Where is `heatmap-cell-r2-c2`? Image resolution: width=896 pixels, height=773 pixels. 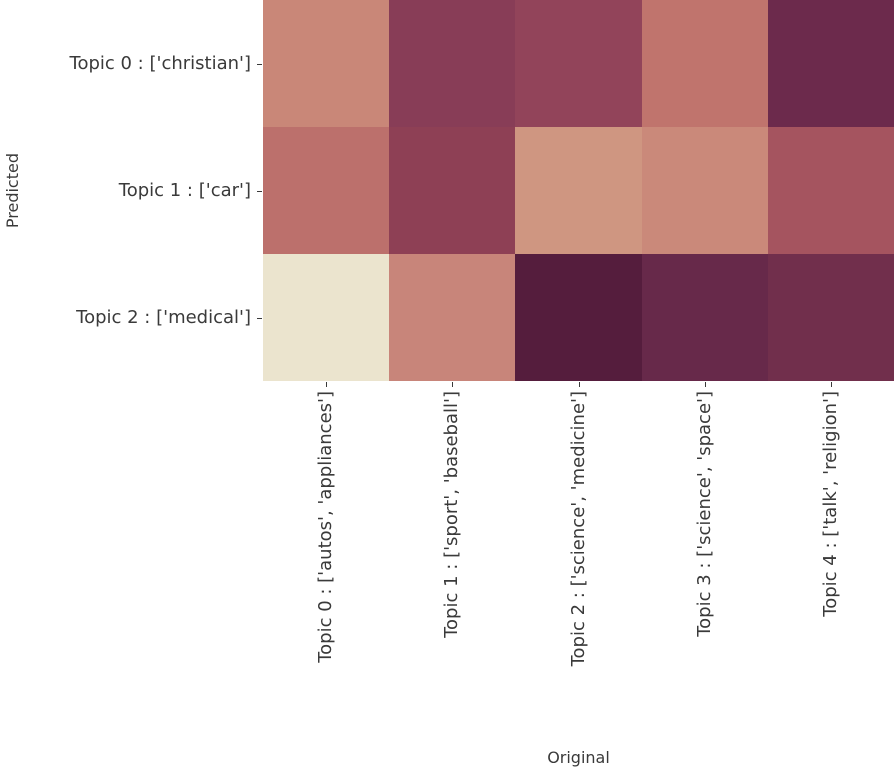
heatmap-cell-r2-c2 is located at coordinates (578, 317).